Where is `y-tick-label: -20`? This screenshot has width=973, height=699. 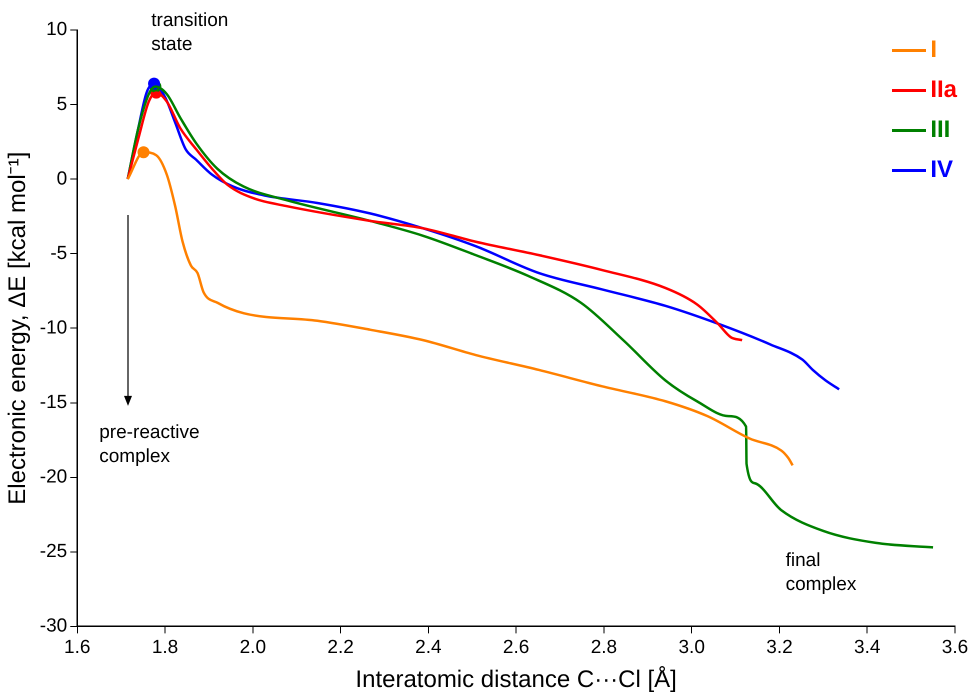 y-tick-label: -20 is located at coordinates (54, 477).